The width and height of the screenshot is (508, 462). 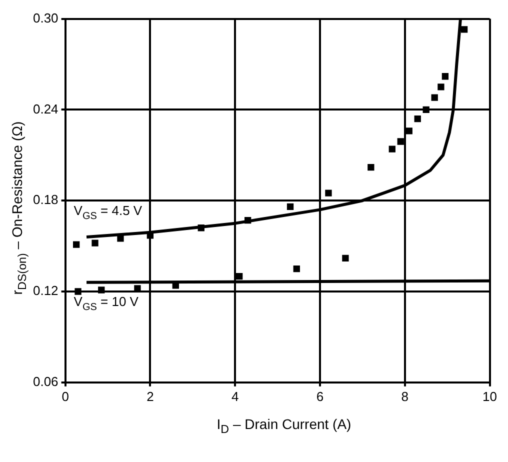 I want to click on x-tick-label: 0, so click(x=65, y=396).